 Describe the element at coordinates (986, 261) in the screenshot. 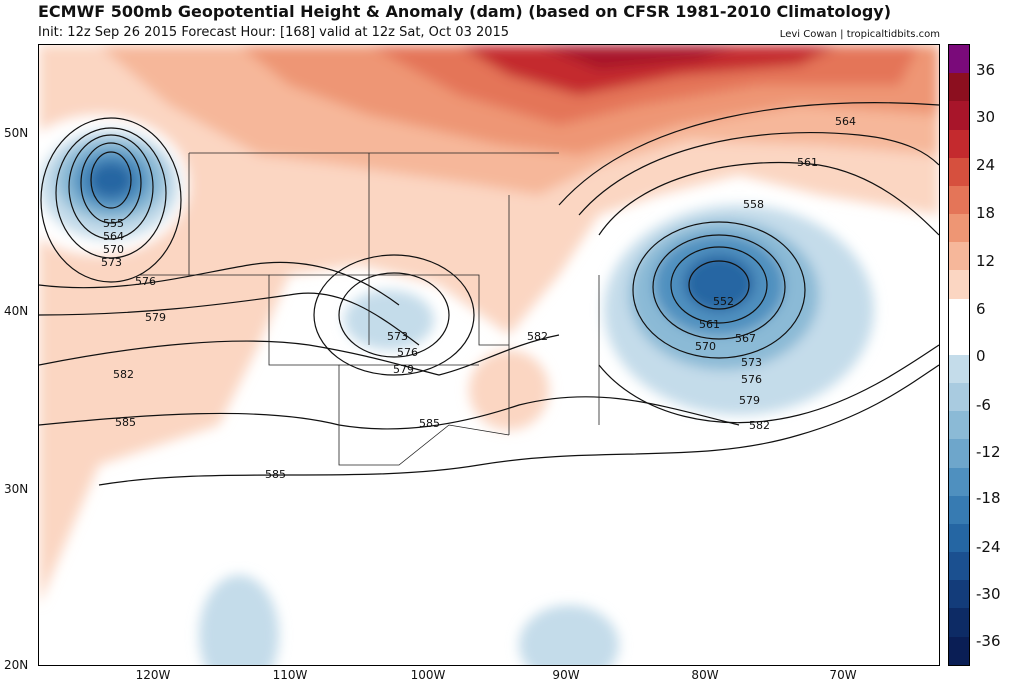

I see `colorbar-label: 12` at that location.